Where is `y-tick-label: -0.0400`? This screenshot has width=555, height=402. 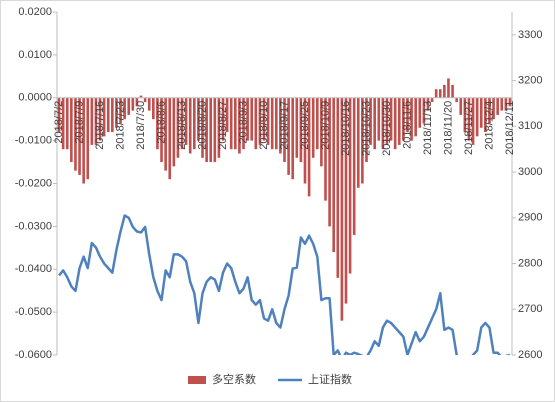 y-tick-label: -0.0400 is located at coordinates (33, 269).